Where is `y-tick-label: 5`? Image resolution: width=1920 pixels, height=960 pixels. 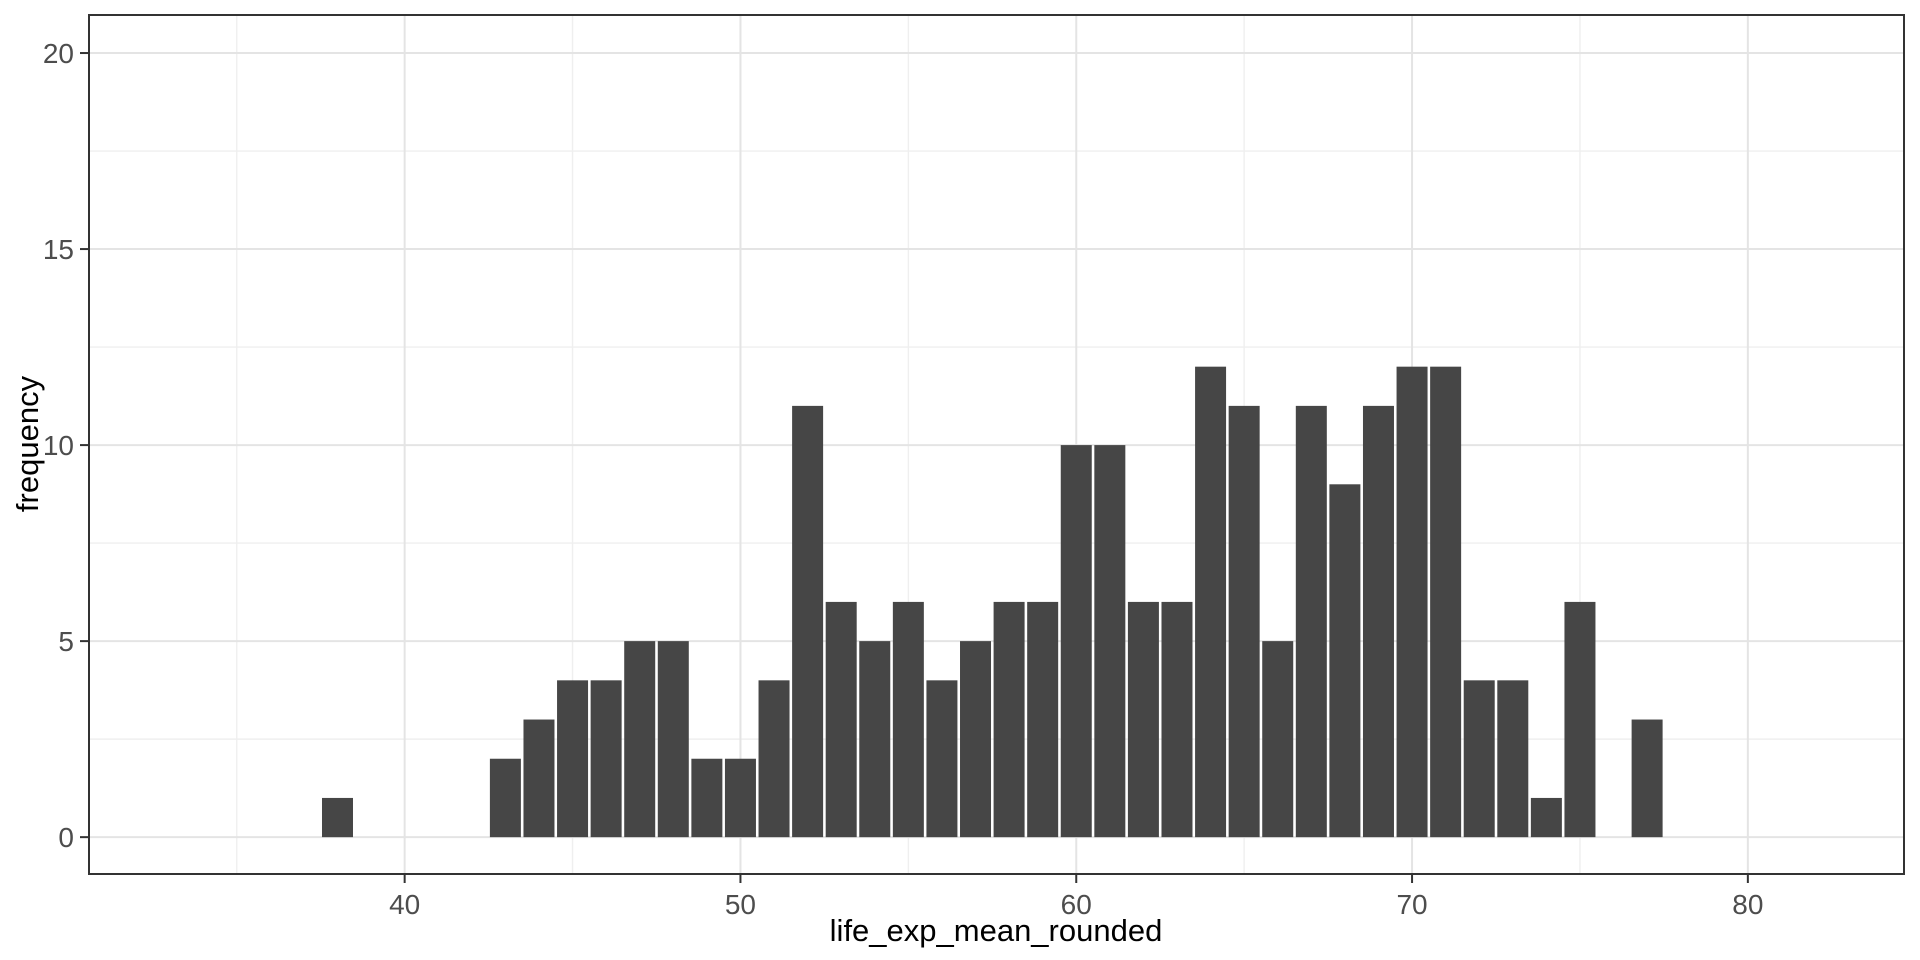 y-tick-label: 5 is located at coordinates (66, 641).